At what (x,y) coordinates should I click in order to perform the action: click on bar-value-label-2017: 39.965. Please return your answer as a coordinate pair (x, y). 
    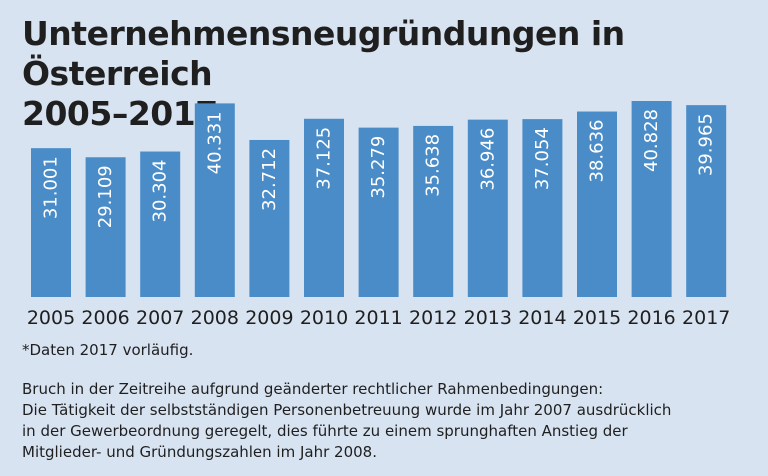
    Looking at the image, I should click on (706, 144).